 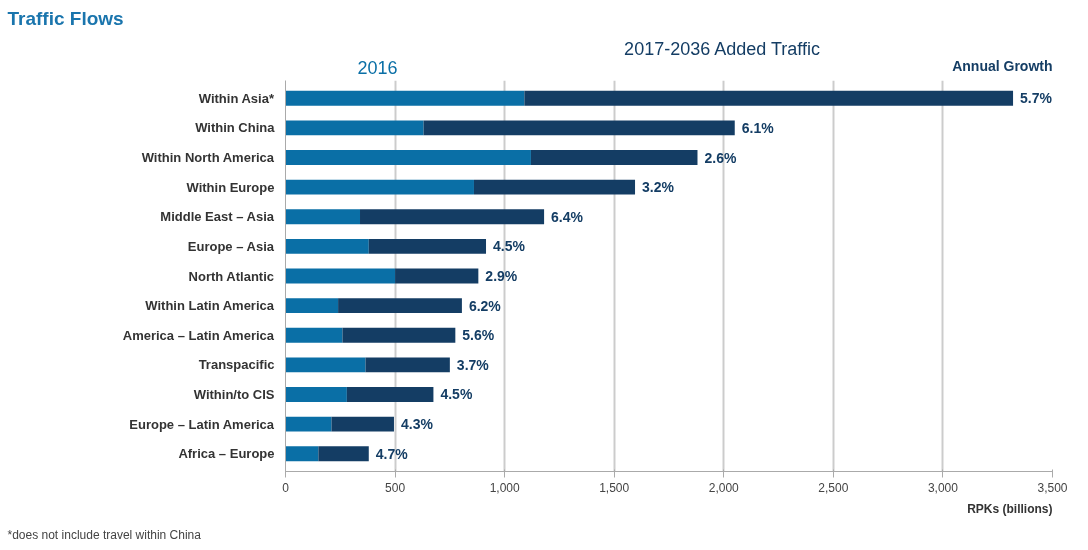 I want to click on y-tick-label: North Atlantic, so click(x=231, y=276).